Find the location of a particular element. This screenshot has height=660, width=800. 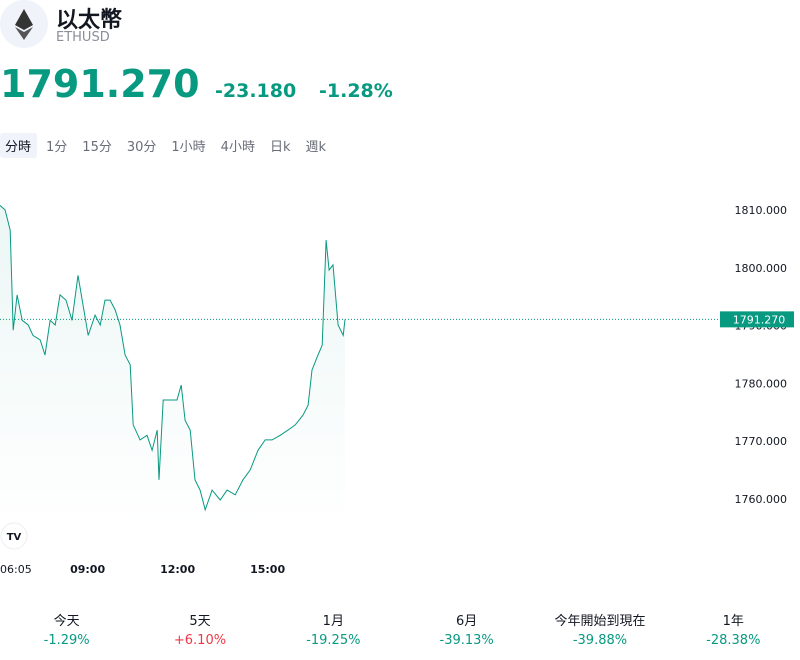

x-tick-label: 09:00 is located at coordinates (87, 569).